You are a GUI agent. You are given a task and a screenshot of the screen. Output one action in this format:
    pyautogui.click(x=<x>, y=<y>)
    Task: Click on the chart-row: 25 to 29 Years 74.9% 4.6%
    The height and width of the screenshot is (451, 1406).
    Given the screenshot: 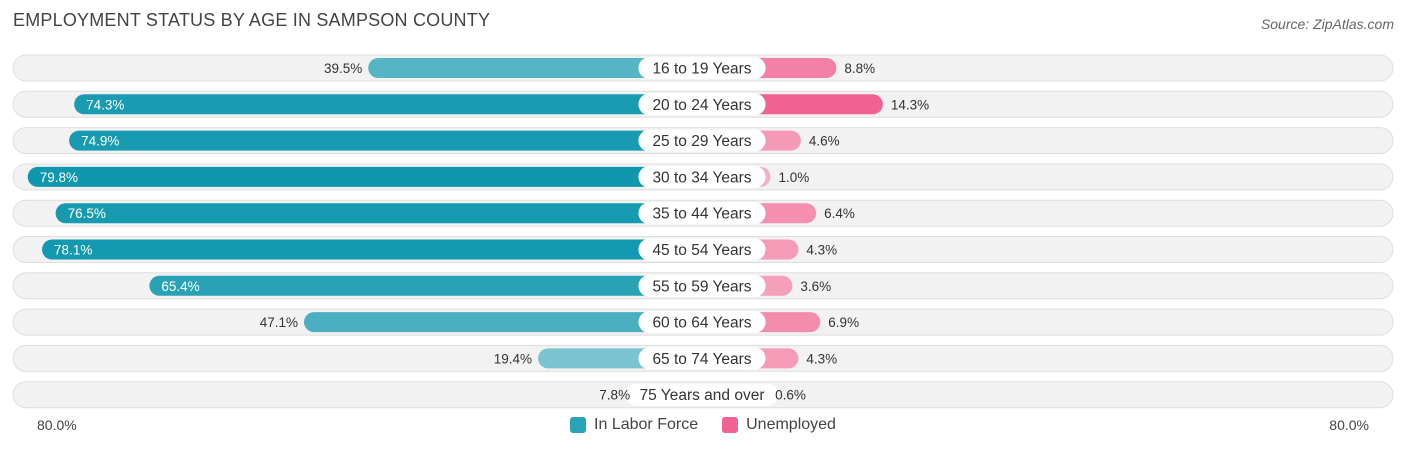 What is the action you would take?
    pyautogui.click(x=703, y=141)
    